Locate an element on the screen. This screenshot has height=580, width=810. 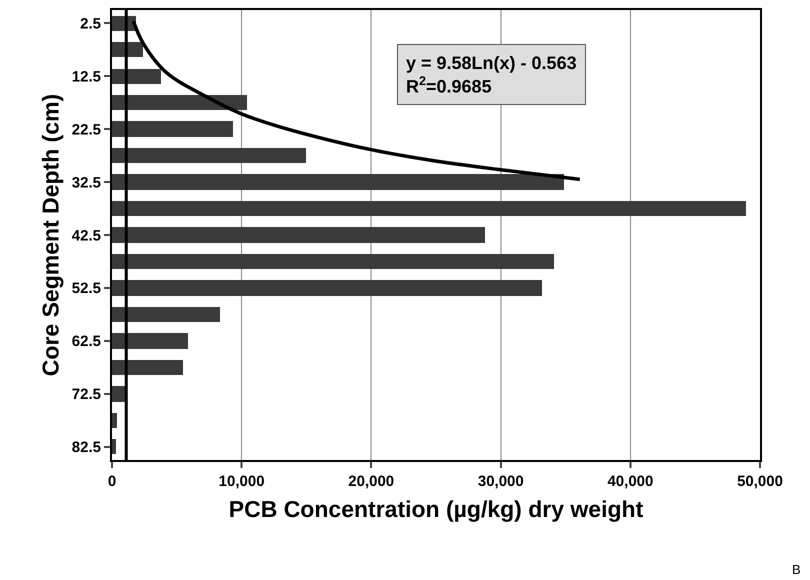
y-tick-label: 22.5 is located at coordinates (86, 129).